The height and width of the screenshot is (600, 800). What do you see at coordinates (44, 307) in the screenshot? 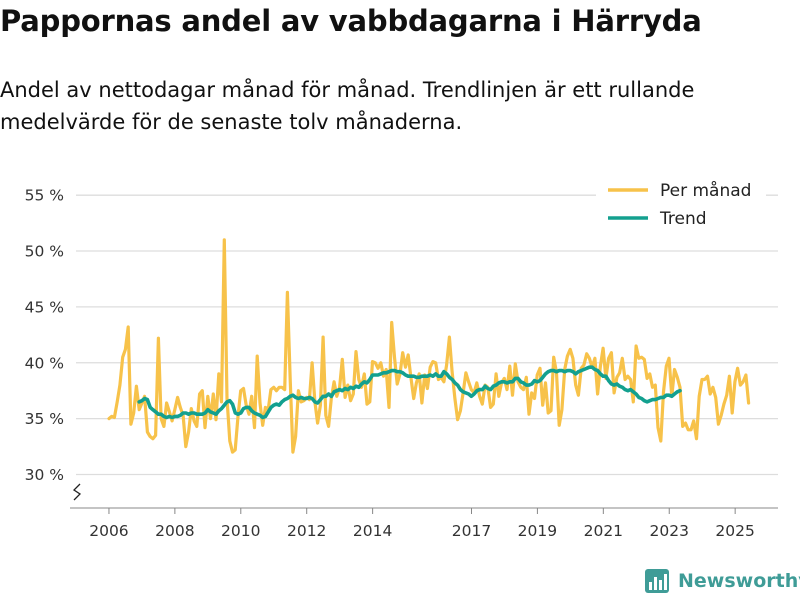
I see `y-tick-label: 45 %` at bounding box center [44, 307].